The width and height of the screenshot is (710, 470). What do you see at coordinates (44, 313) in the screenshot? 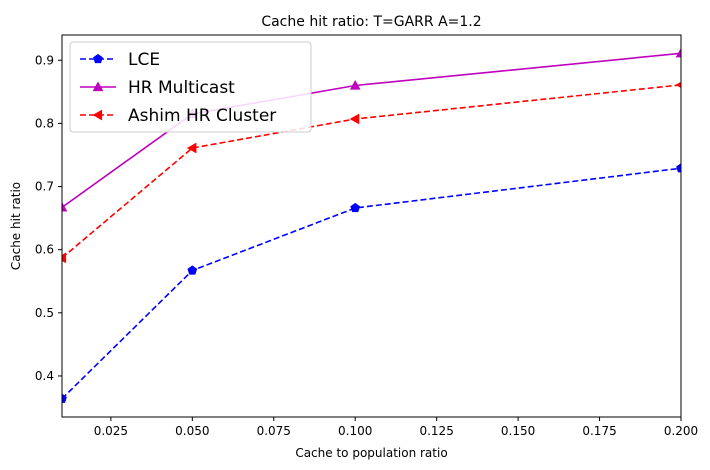
I see `y-tick-label: 0.5` at bounding box center [44, 313].